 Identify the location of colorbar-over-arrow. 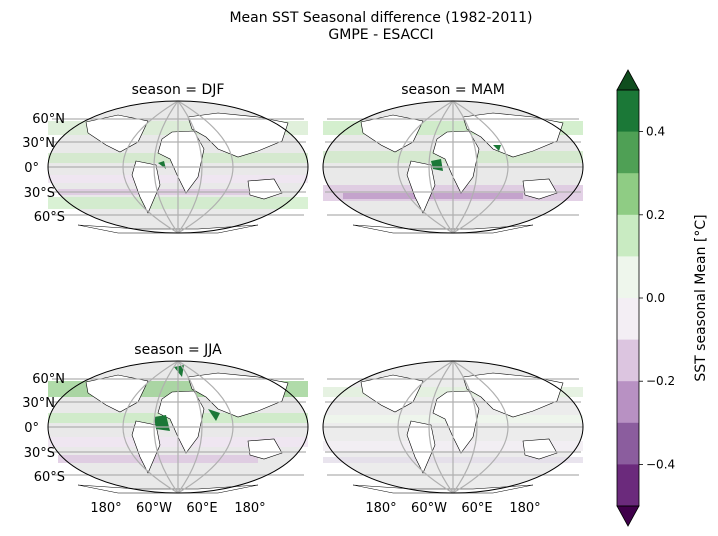
(628, 80).